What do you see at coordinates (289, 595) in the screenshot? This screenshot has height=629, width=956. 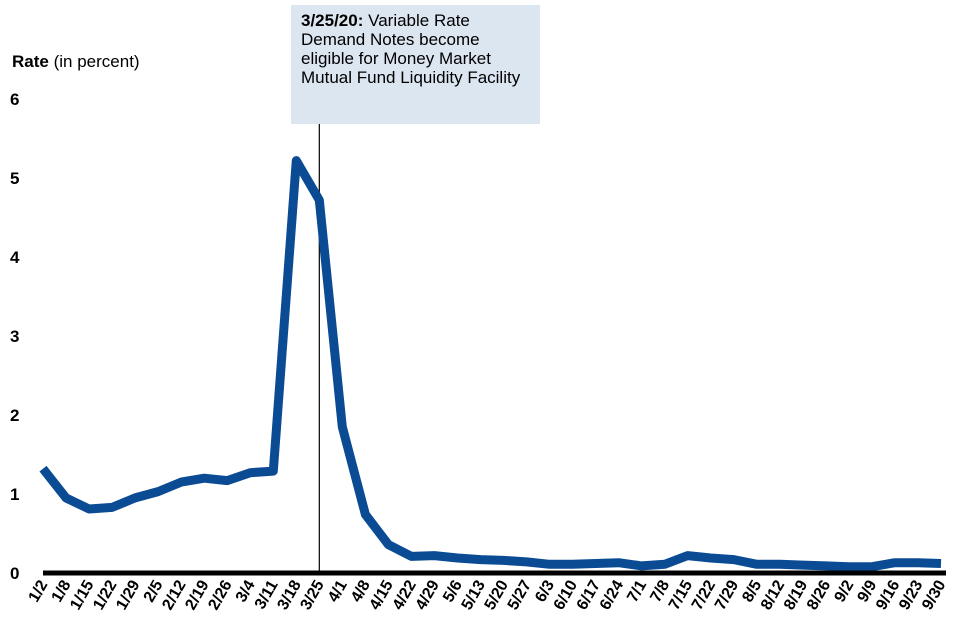 I see `x-tick-label: 3/18` at bounding box center [289, 595].